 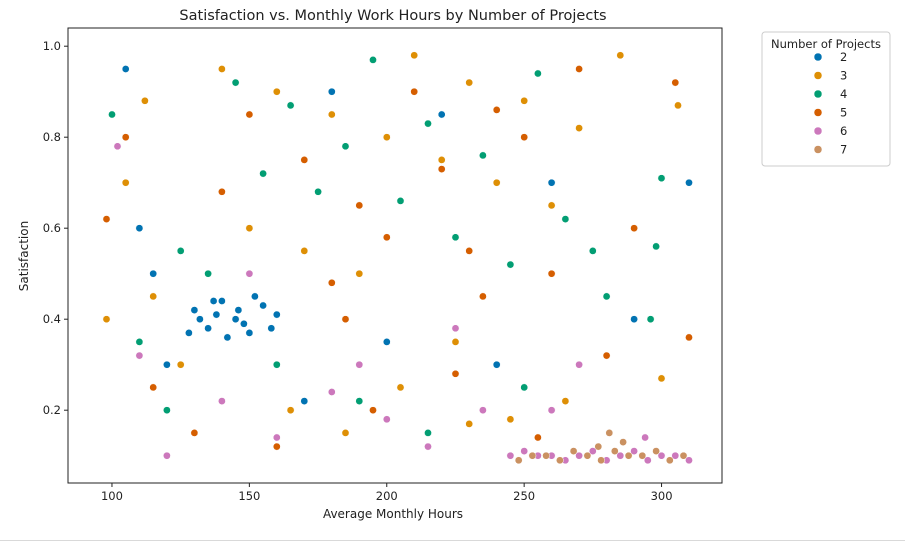 What do you see at coordinates (826, 99) in the screenshot?
I see `legend-frame` at bounding box center [826, 99].